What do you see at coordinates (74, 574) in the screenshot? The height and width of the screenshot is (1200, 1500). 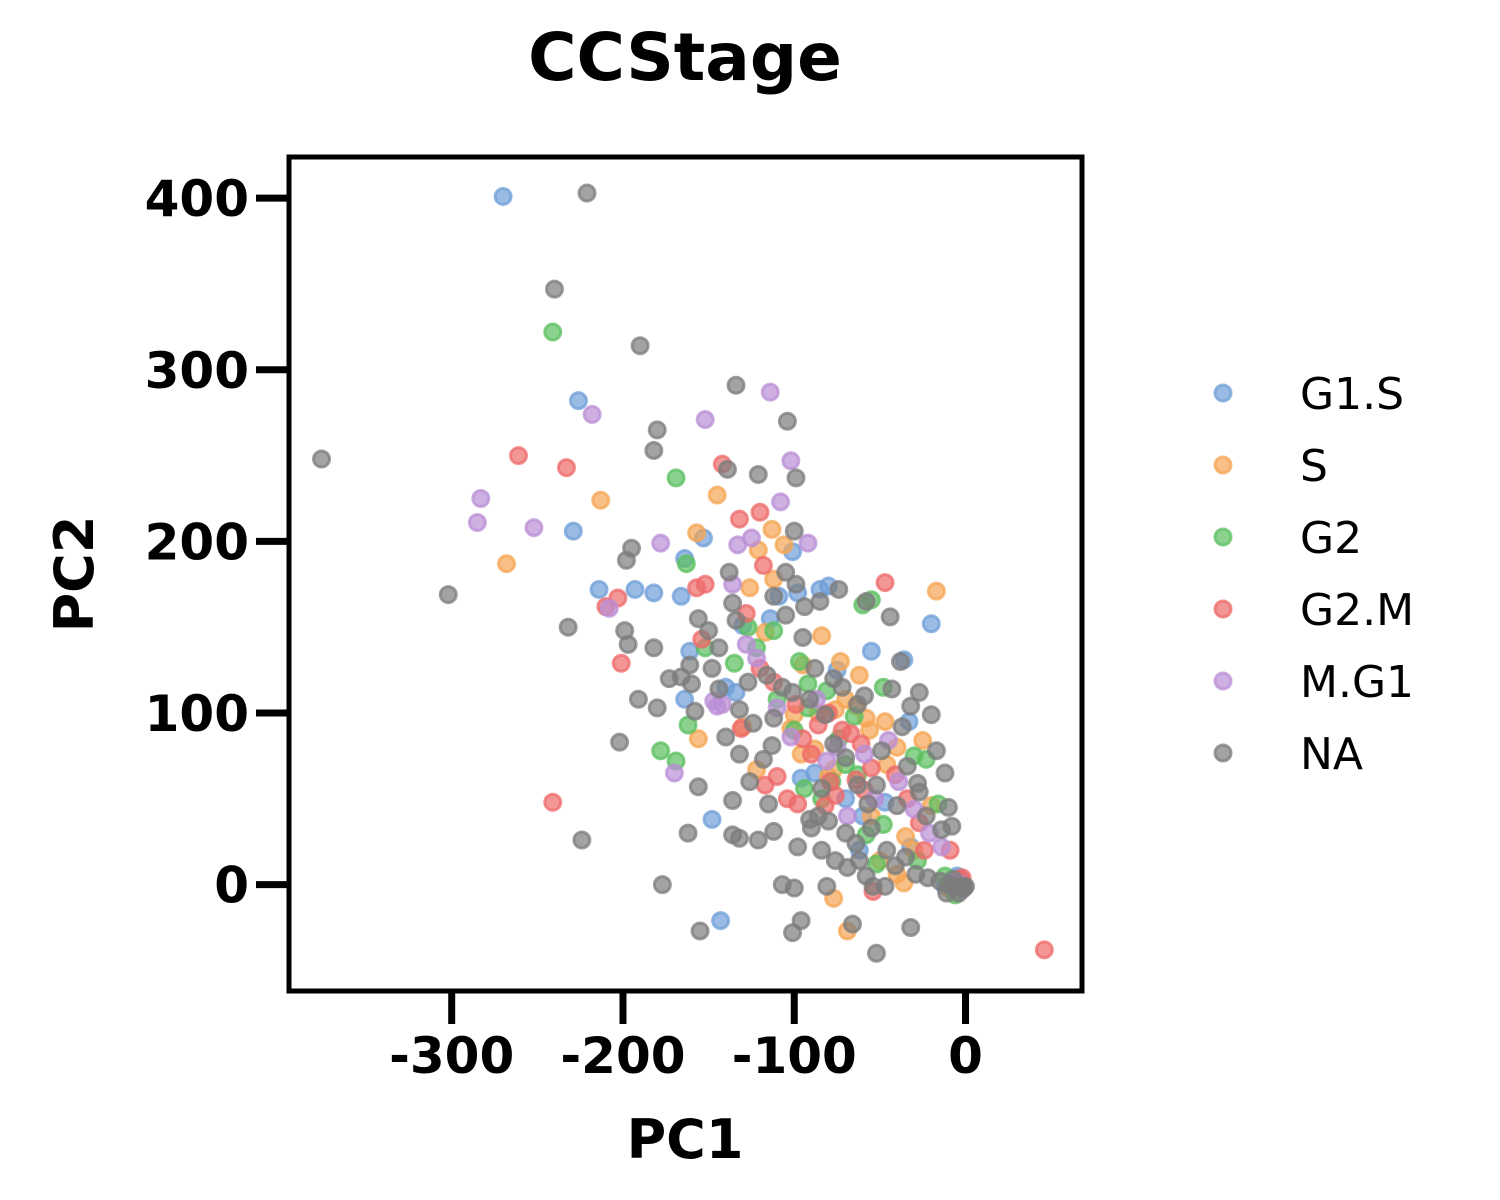 I see `y-axis-label: PC2` at bounding box center [74, 574].